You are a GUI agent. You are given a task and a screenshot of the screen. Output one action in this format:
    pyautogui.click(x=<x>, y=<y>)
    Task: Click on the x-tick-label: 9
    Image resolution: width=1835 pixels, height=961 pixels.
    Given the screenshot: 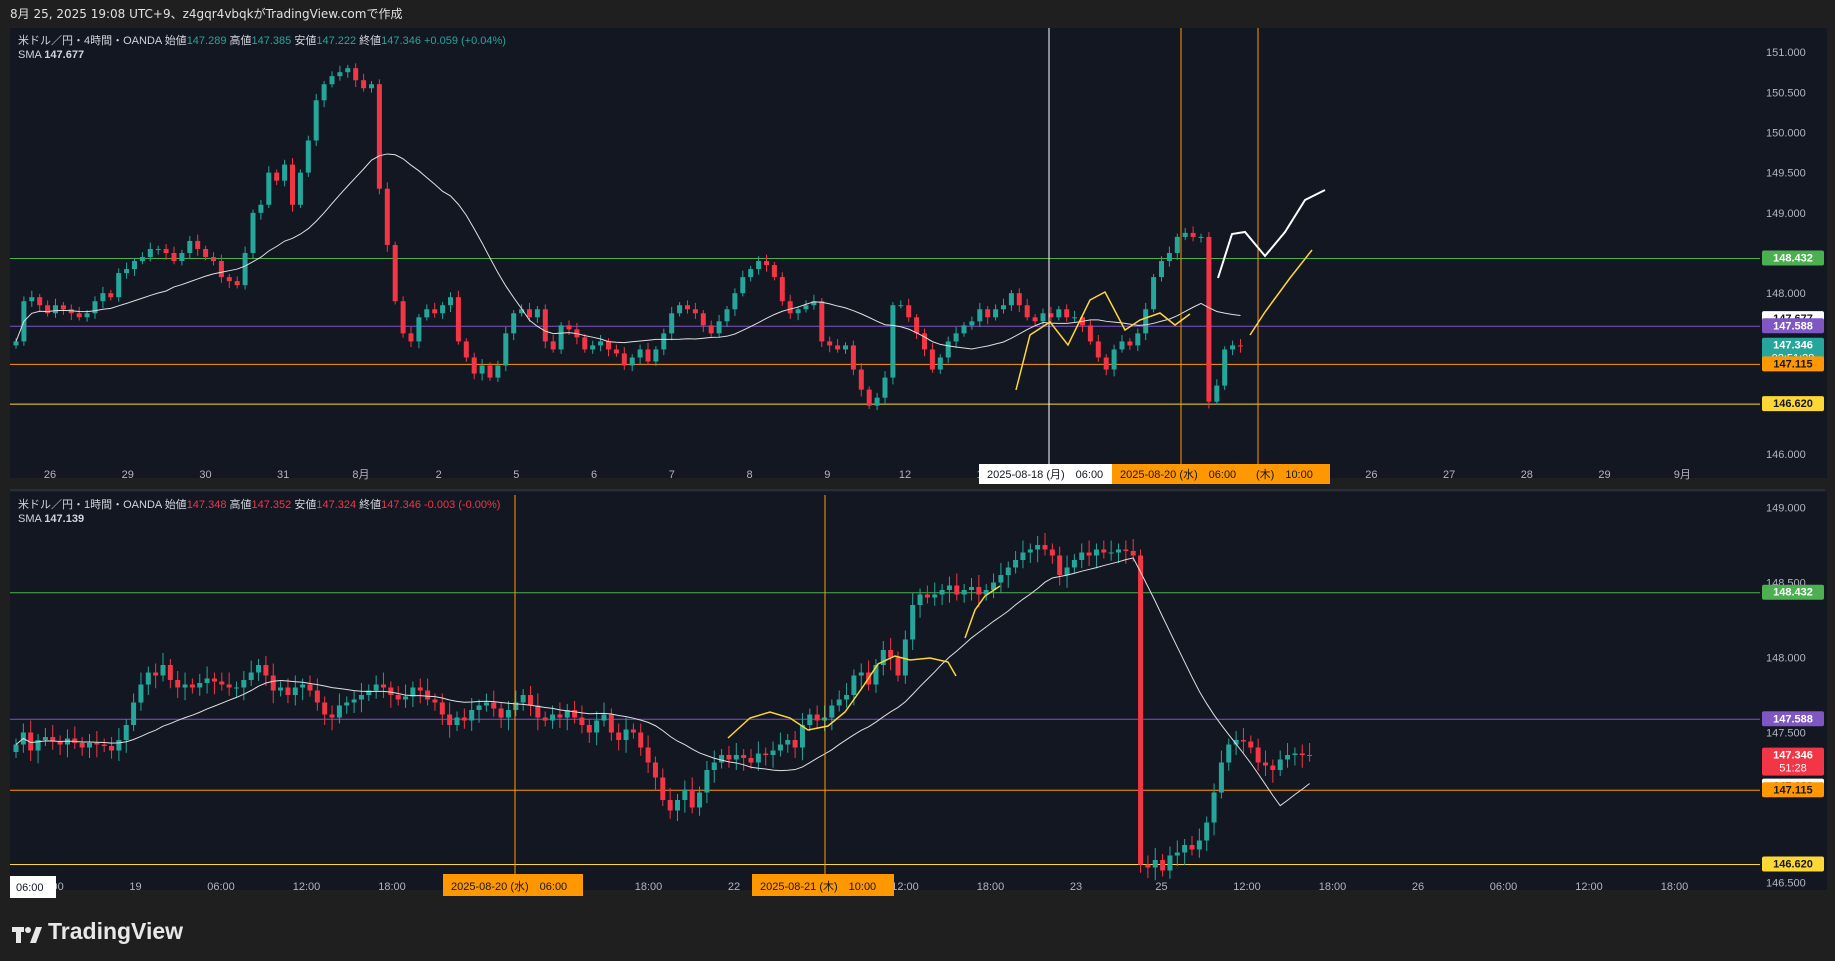 What is the action you would take?
    pyautogui.click(x=827, y=475)
    